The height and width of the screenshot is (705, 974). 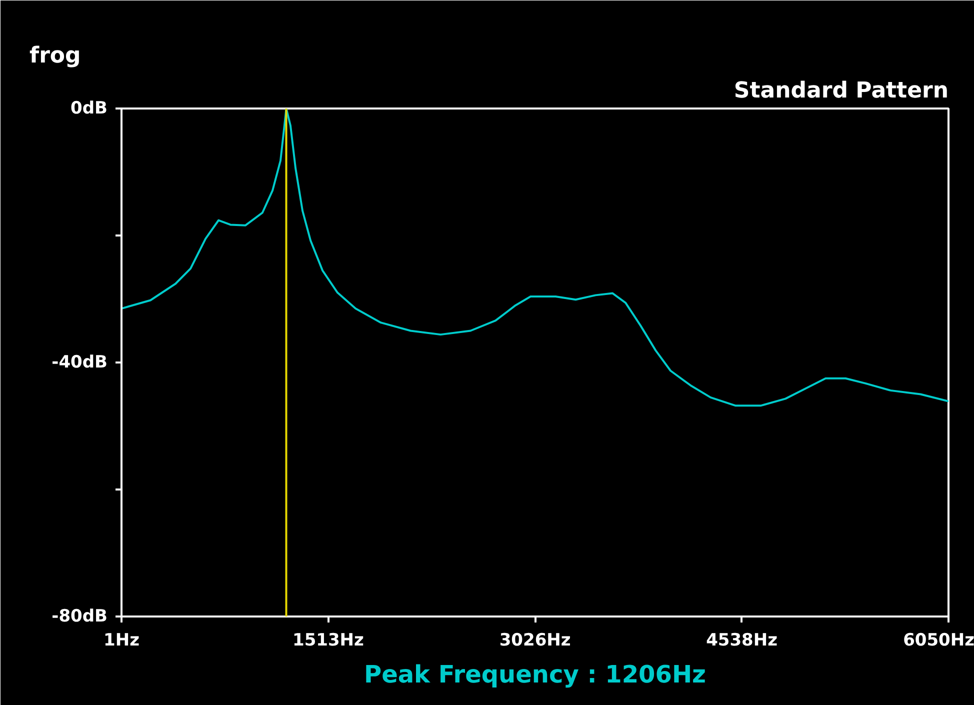 What do you see at coordinates (535, 640) in the screenshot?
I see `x-tick-label: 3026Hz` at bounding box center [535, 640].